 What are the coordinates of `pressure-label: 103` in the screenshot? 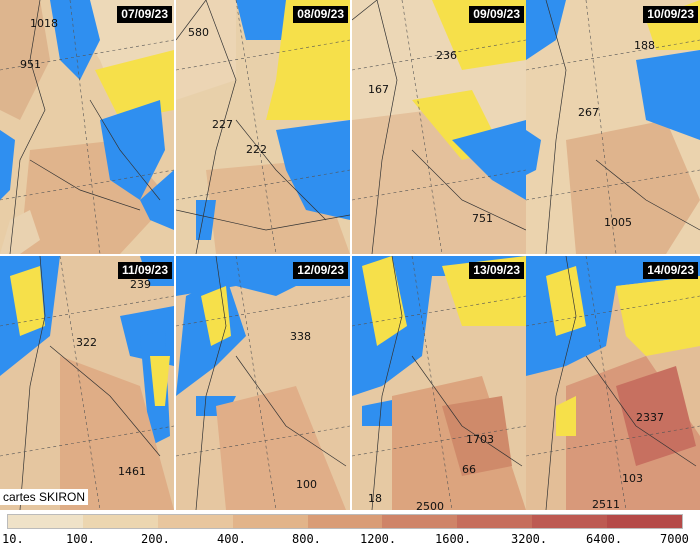 It's located at (632, 478).